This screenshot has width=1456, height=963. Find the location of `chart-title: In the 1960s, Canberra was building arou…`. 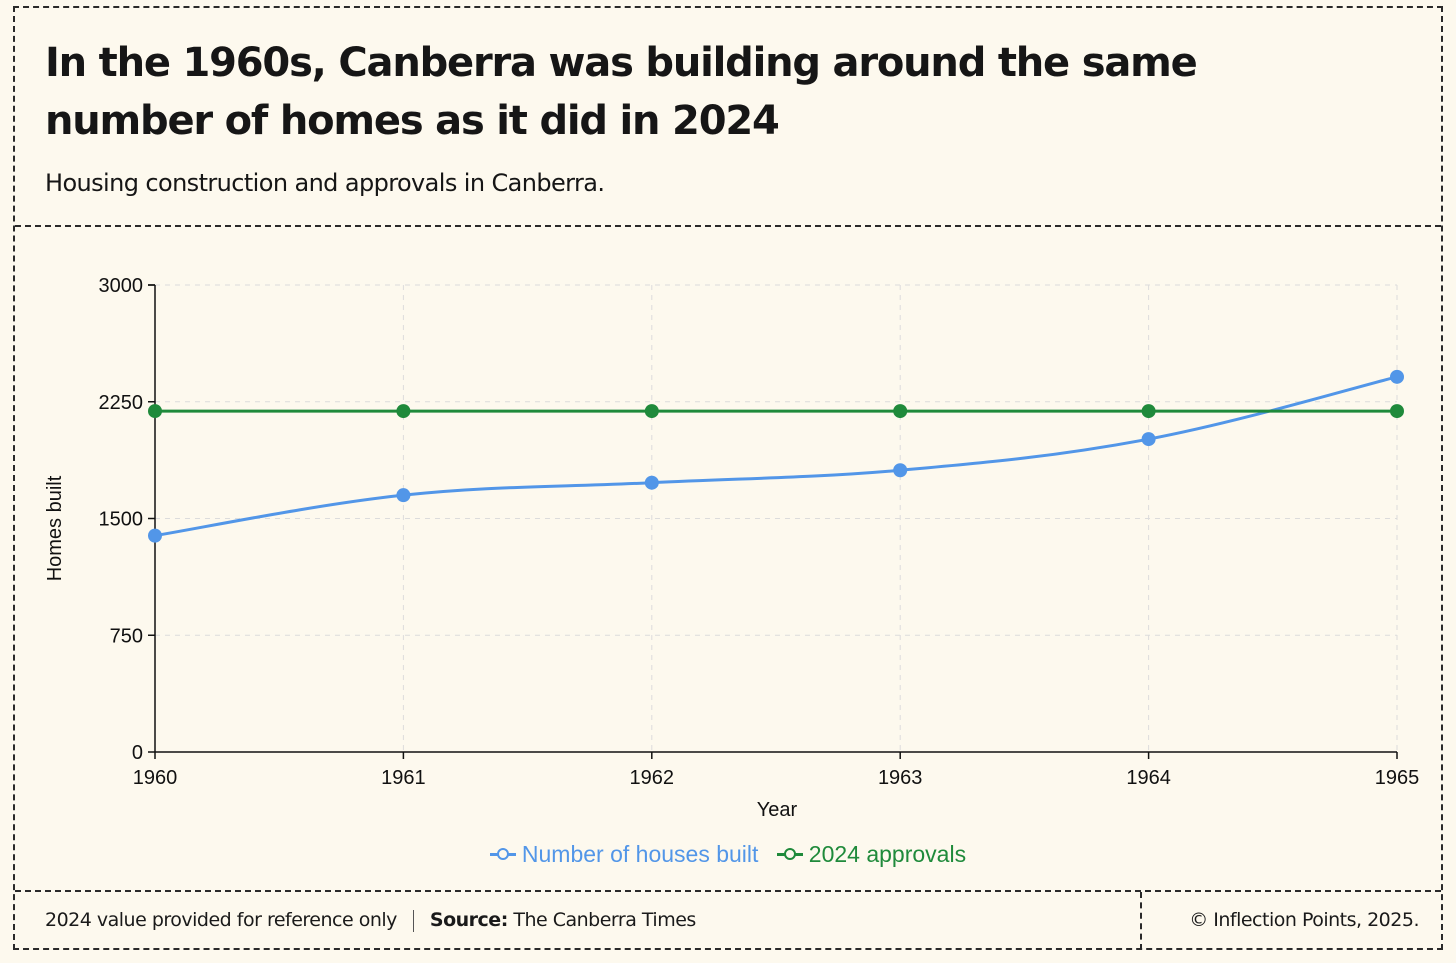

chart-title: In the 1960s, Canberra was building arou… is located at coordinates (621, 92).